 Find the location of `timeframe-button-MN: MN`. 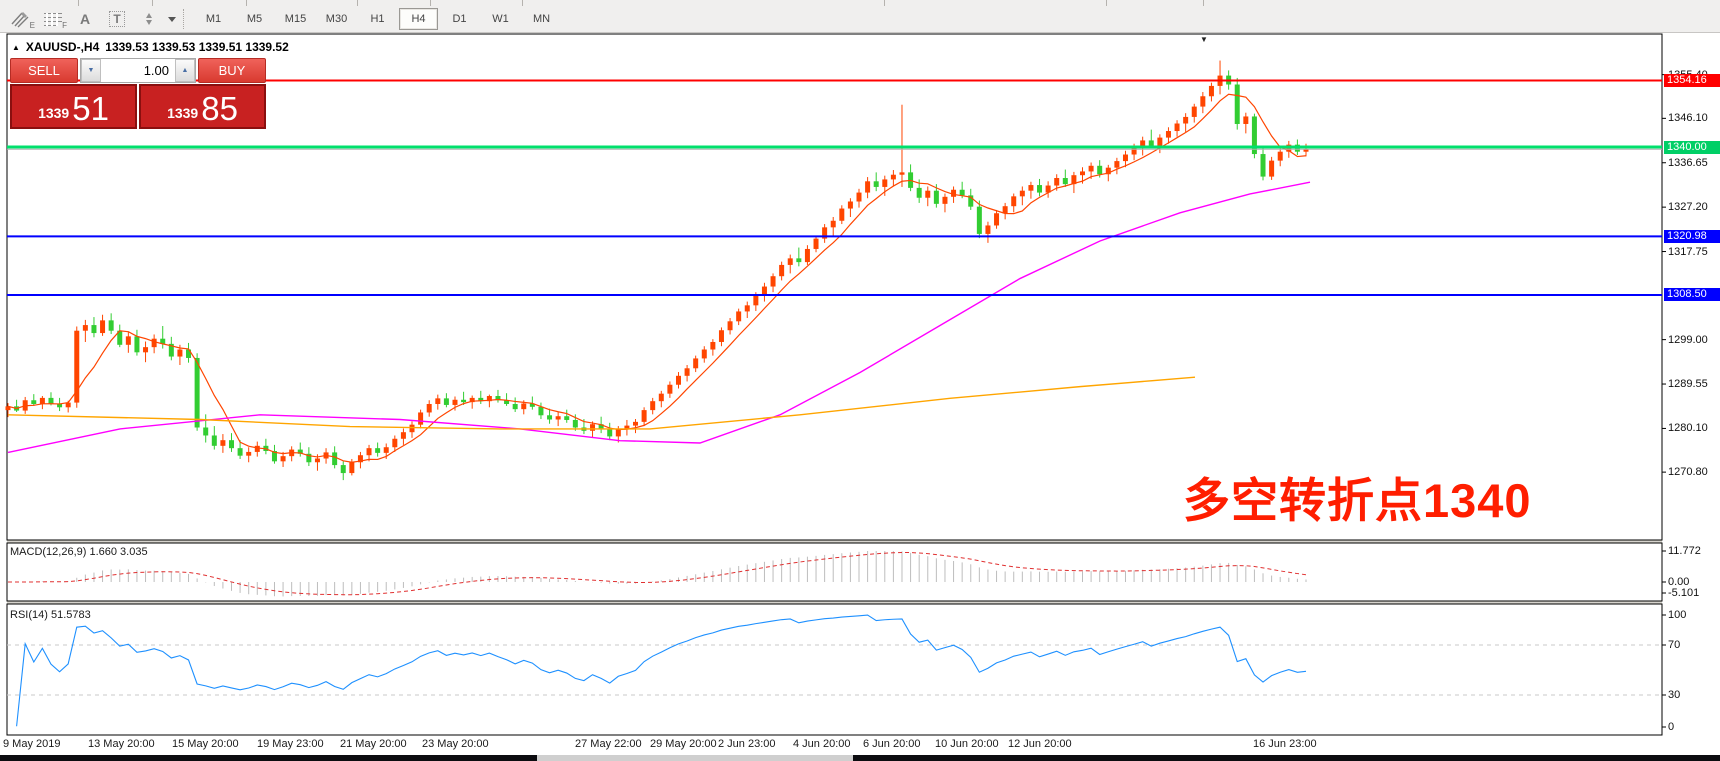

timeframe-button-MN: MN is located at coordinates (541, 19).